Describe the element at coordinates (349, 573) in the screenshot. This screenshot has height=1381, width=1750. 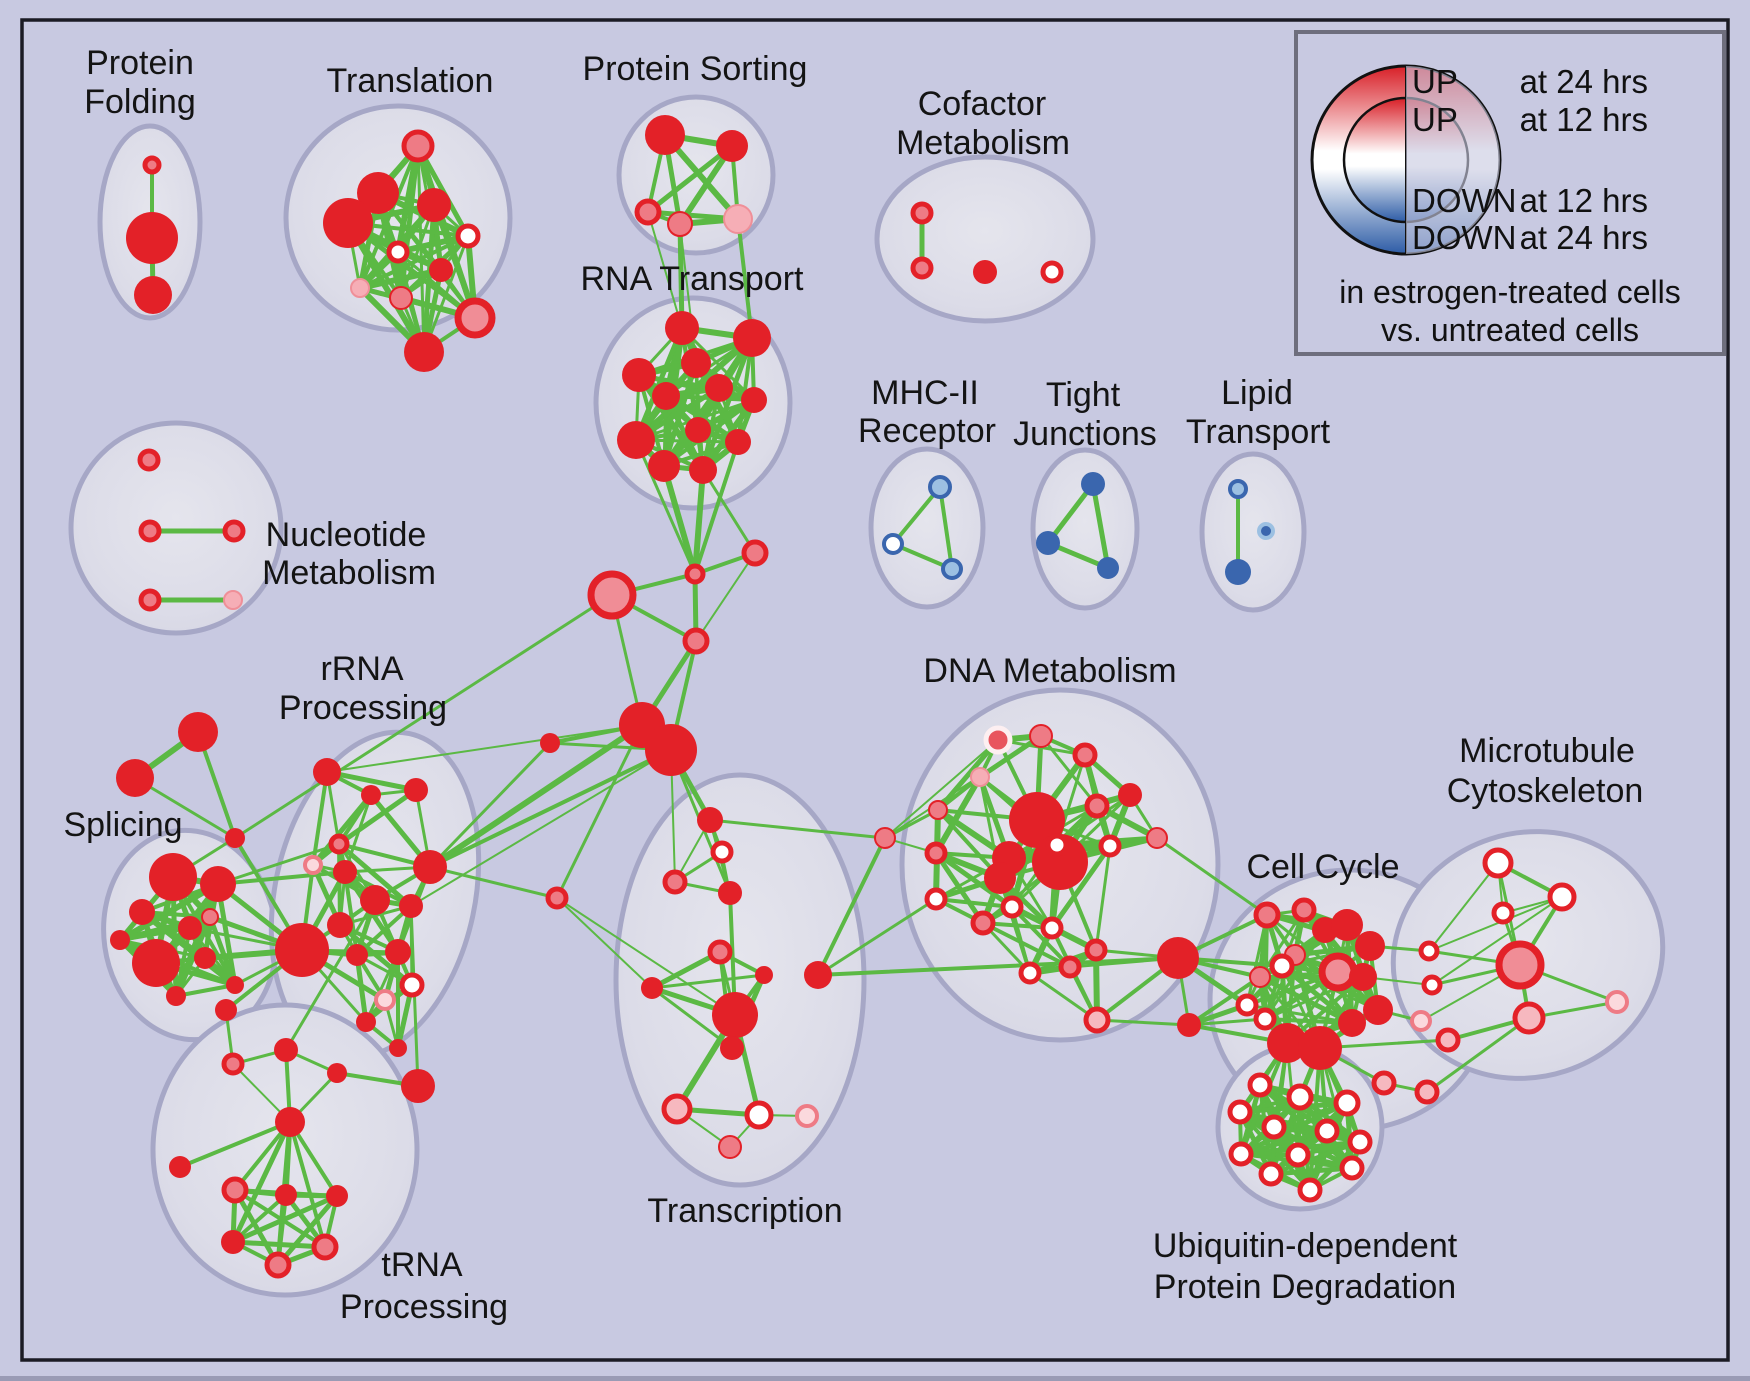
I see `cluster-label-nucleotide-metabolism: Metabolism` at that location.